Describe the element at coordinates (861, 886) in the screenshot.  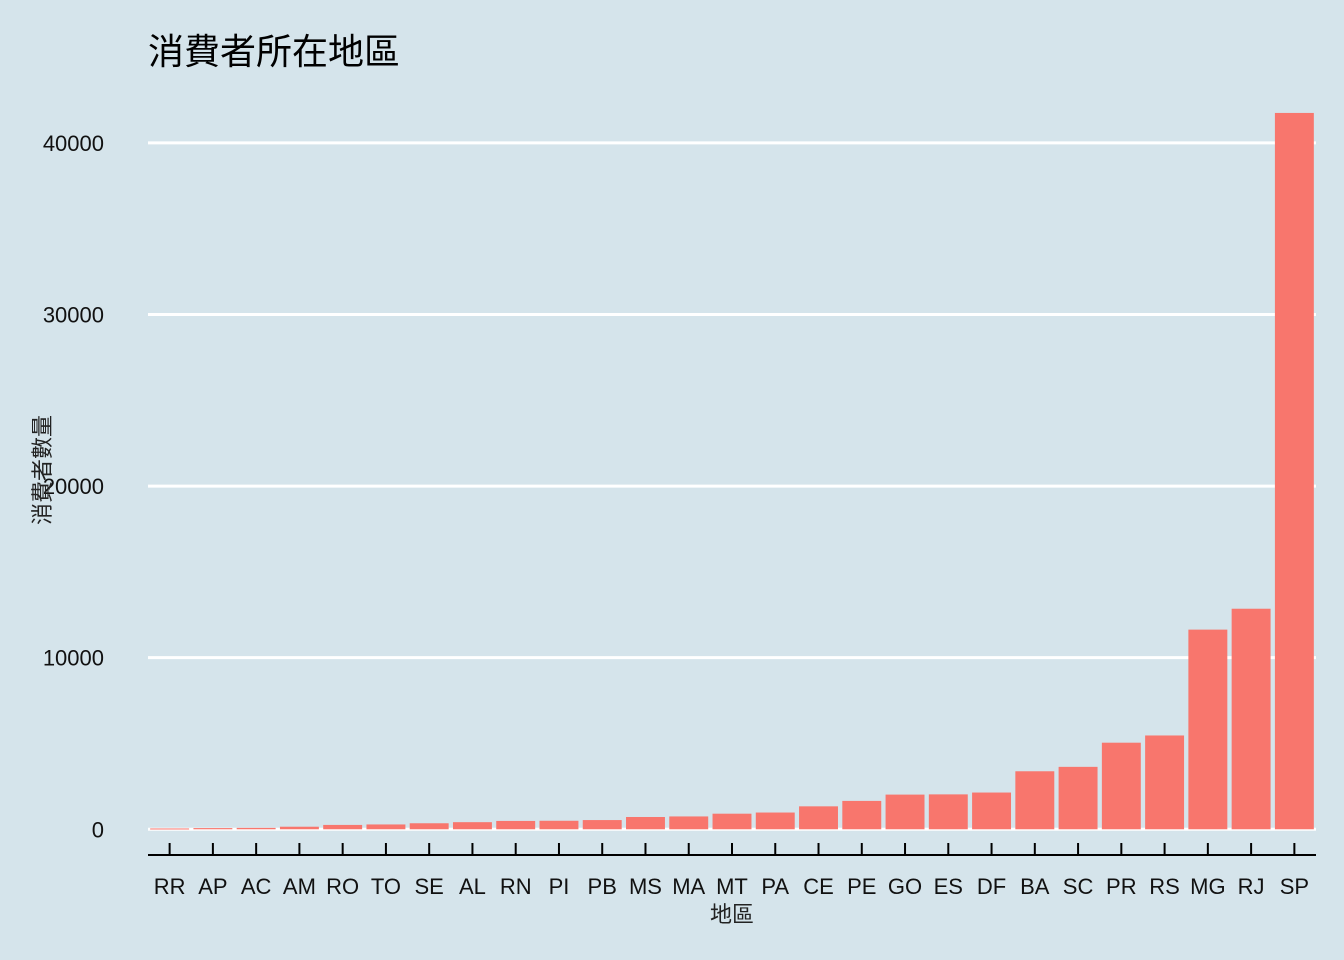
I see `x-tick-label: PE` at that location.